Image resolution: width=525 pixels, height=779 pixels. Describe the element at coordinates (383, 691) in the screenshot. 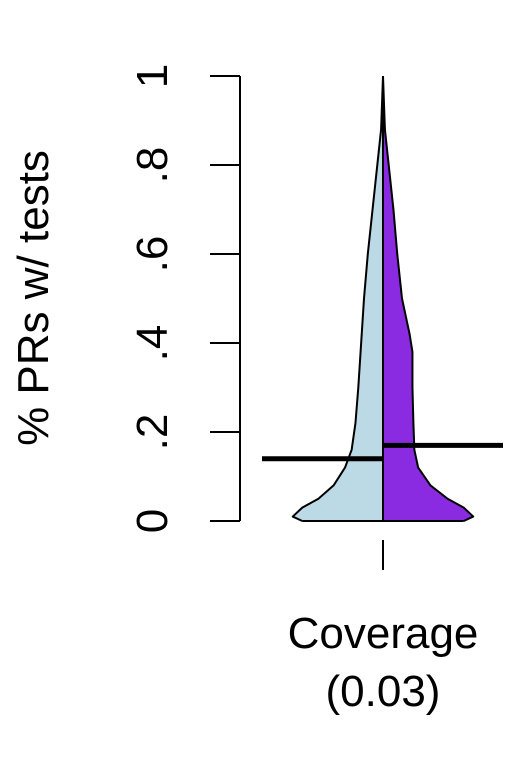

I see `x-group-label-line2: (0.03)` at that location.